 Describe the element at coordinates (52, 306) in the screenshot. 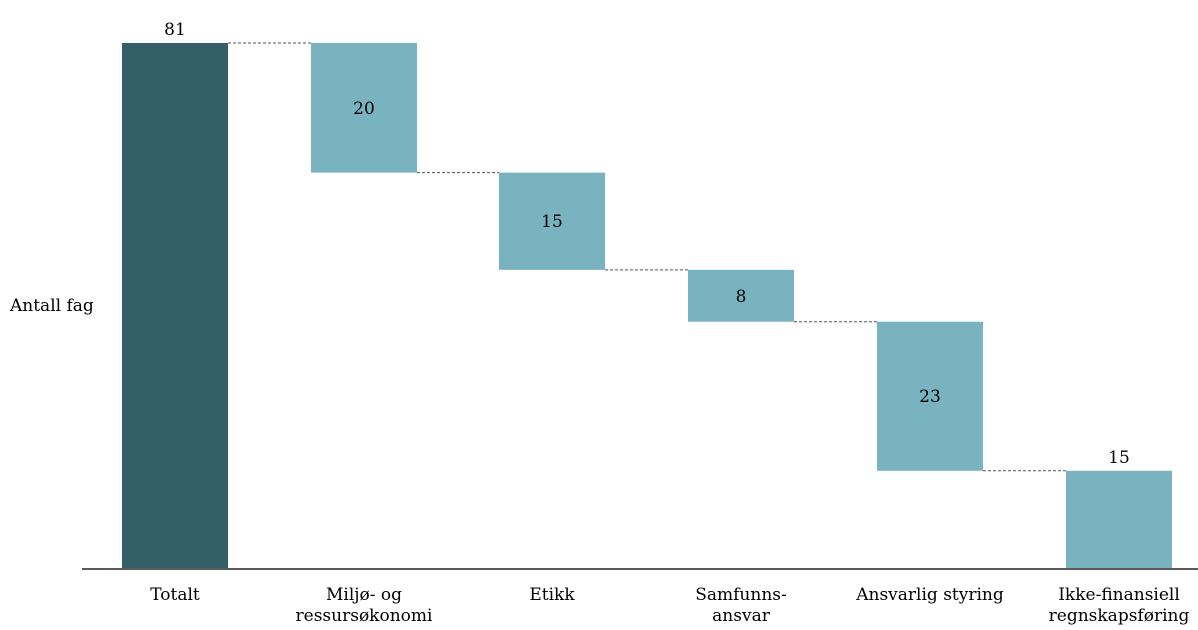

I see `y-axis-label: Antall fag` at that location.